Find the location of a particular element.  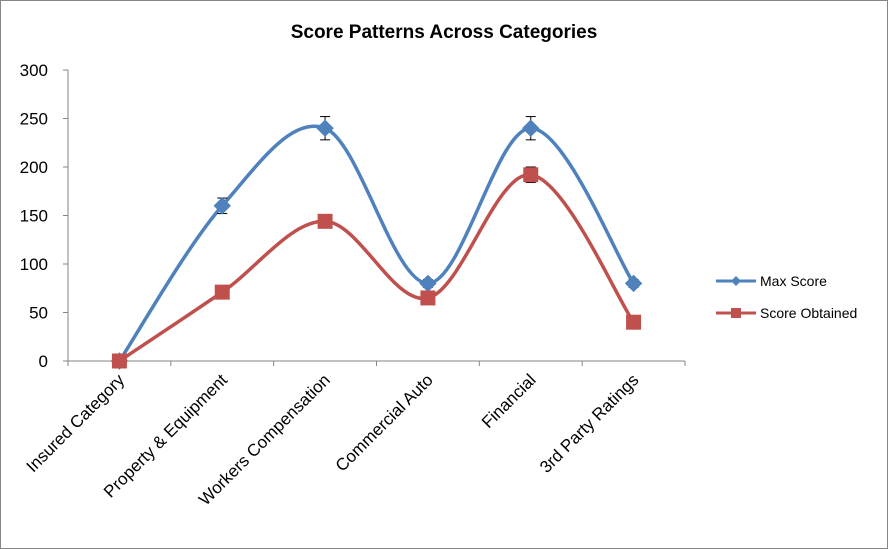

x-tick-label: Commercial Auto is located at coordinates (384, 422).